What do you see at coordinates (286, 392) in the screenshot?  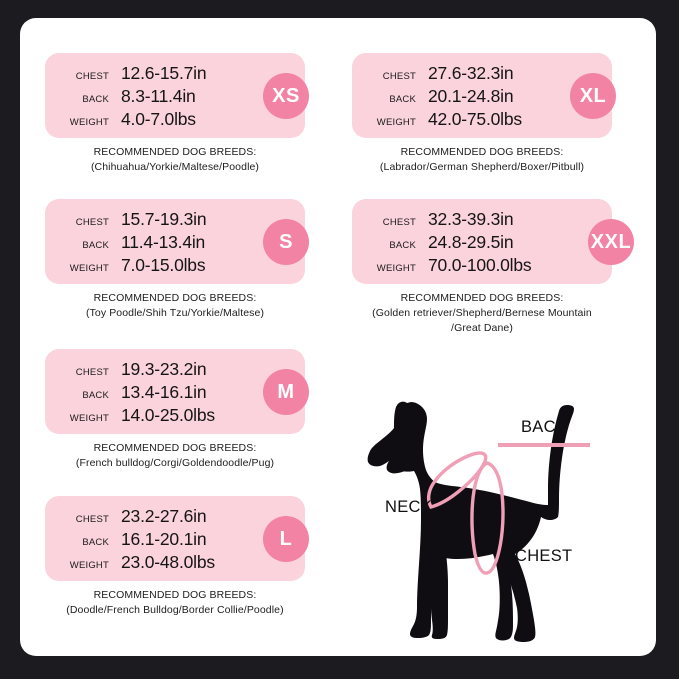 I see `size-badge-m: M` at bounding box center [286, 392].